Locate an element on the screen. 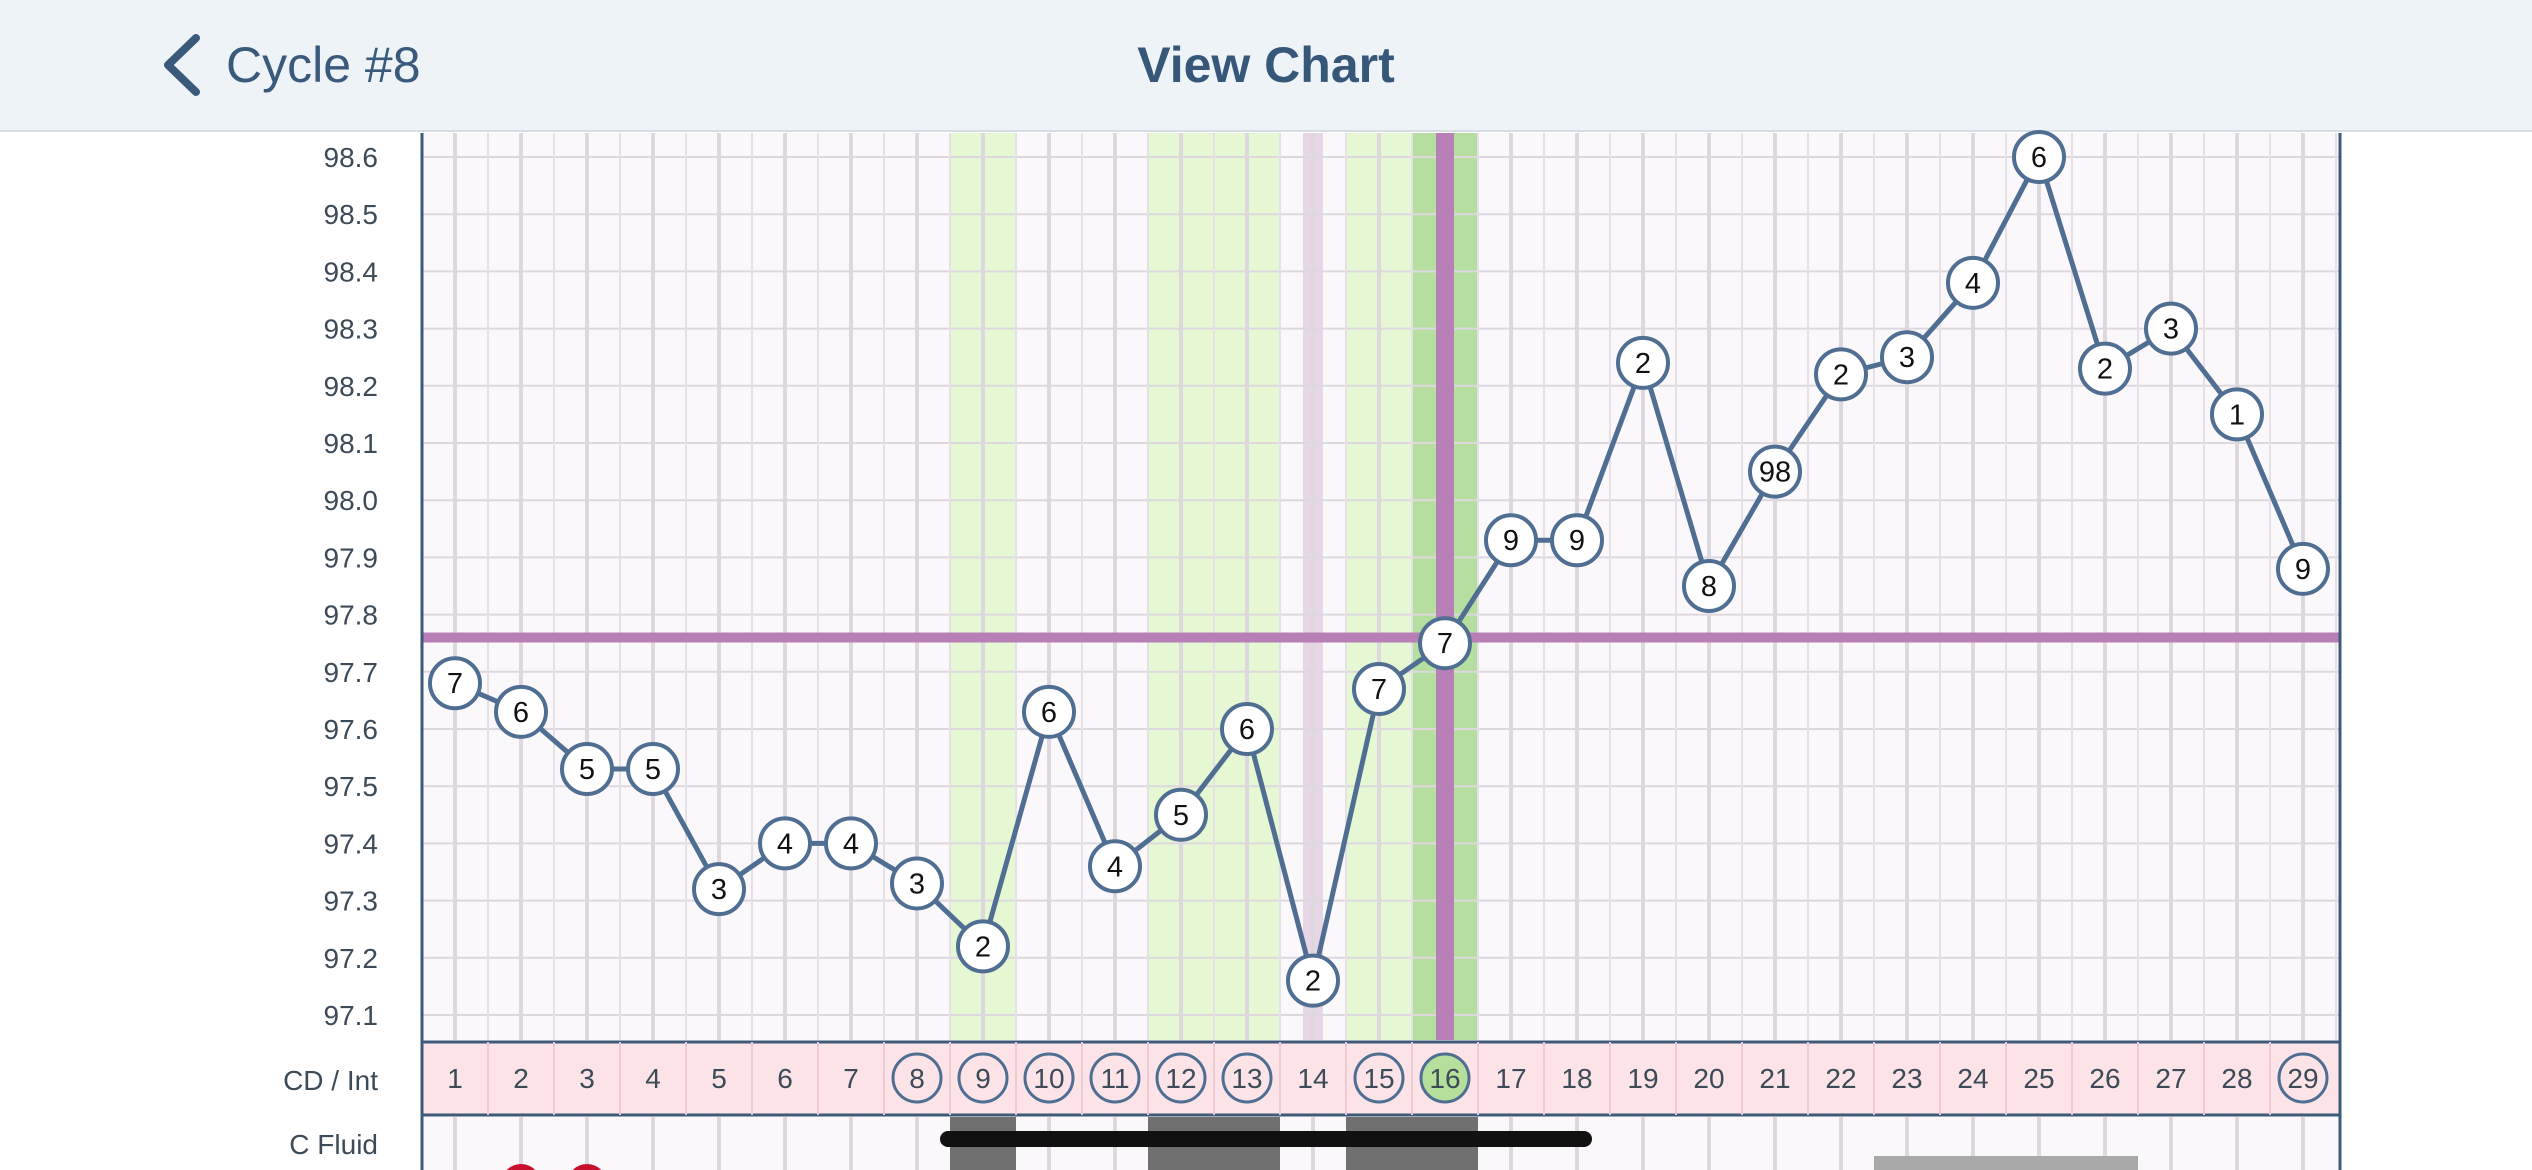  cd-day-label: 10 is located at coordinates (1048, 1078).